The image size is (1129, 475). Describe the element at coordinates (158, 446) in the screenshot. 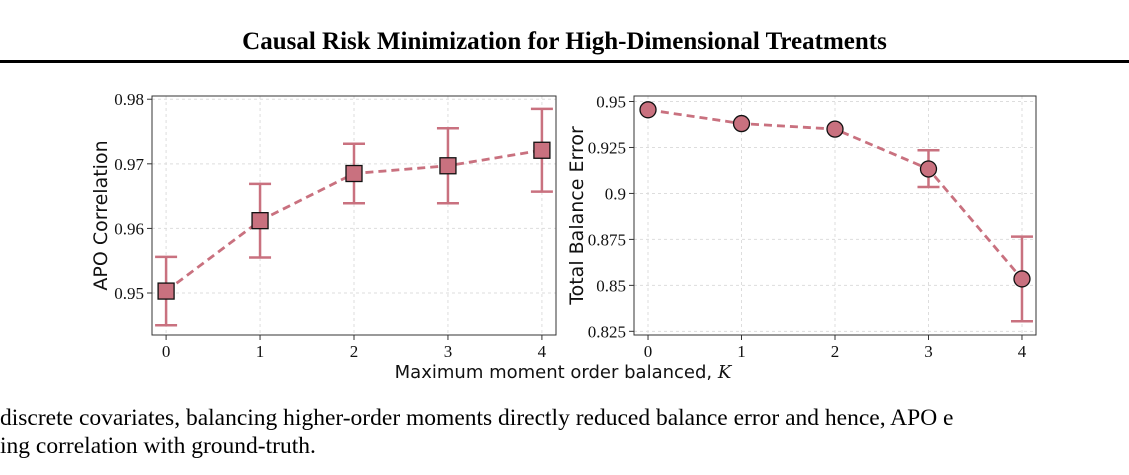

I see `caption-line-2: ing correlation with ground-truth.` at that location.